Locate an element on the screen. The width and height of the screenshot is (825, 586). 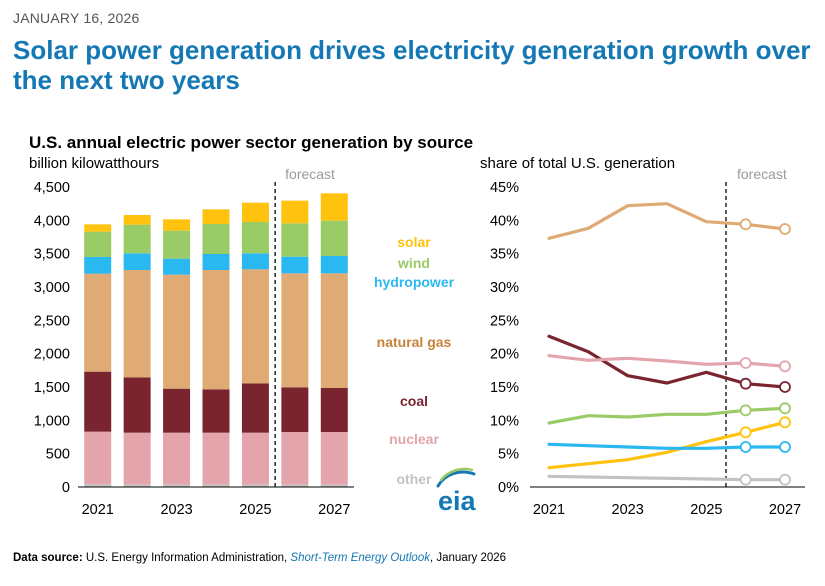
bar-segment-natural-gas-2023 is located at coordinates (177, 331).